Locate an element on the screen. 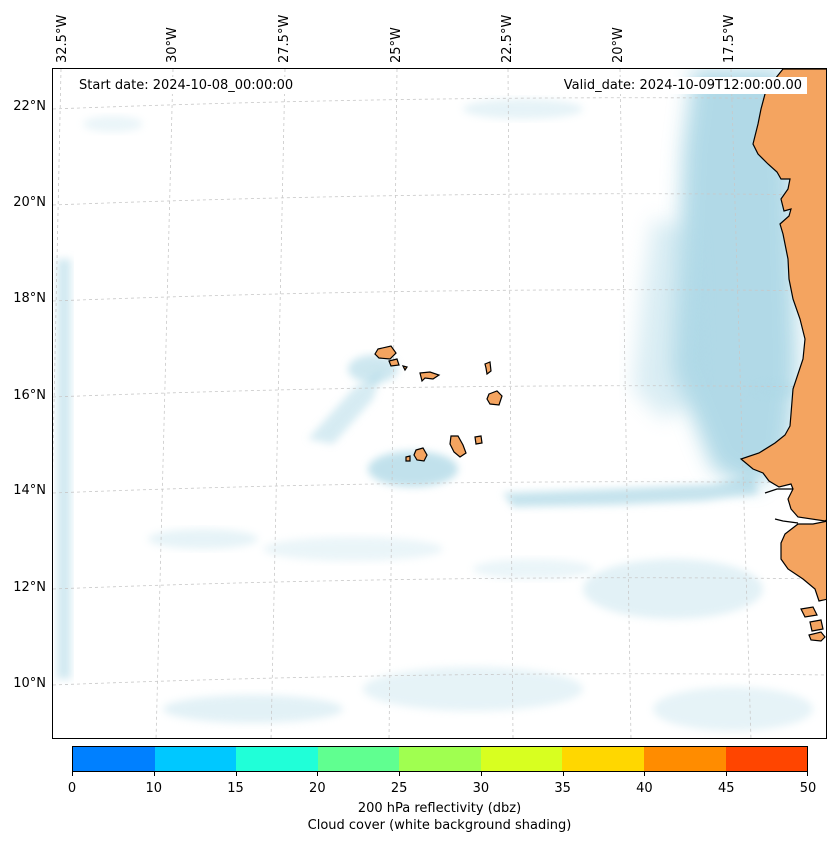  longitude-label: 22.5°W is located at coordinates (507, 38).